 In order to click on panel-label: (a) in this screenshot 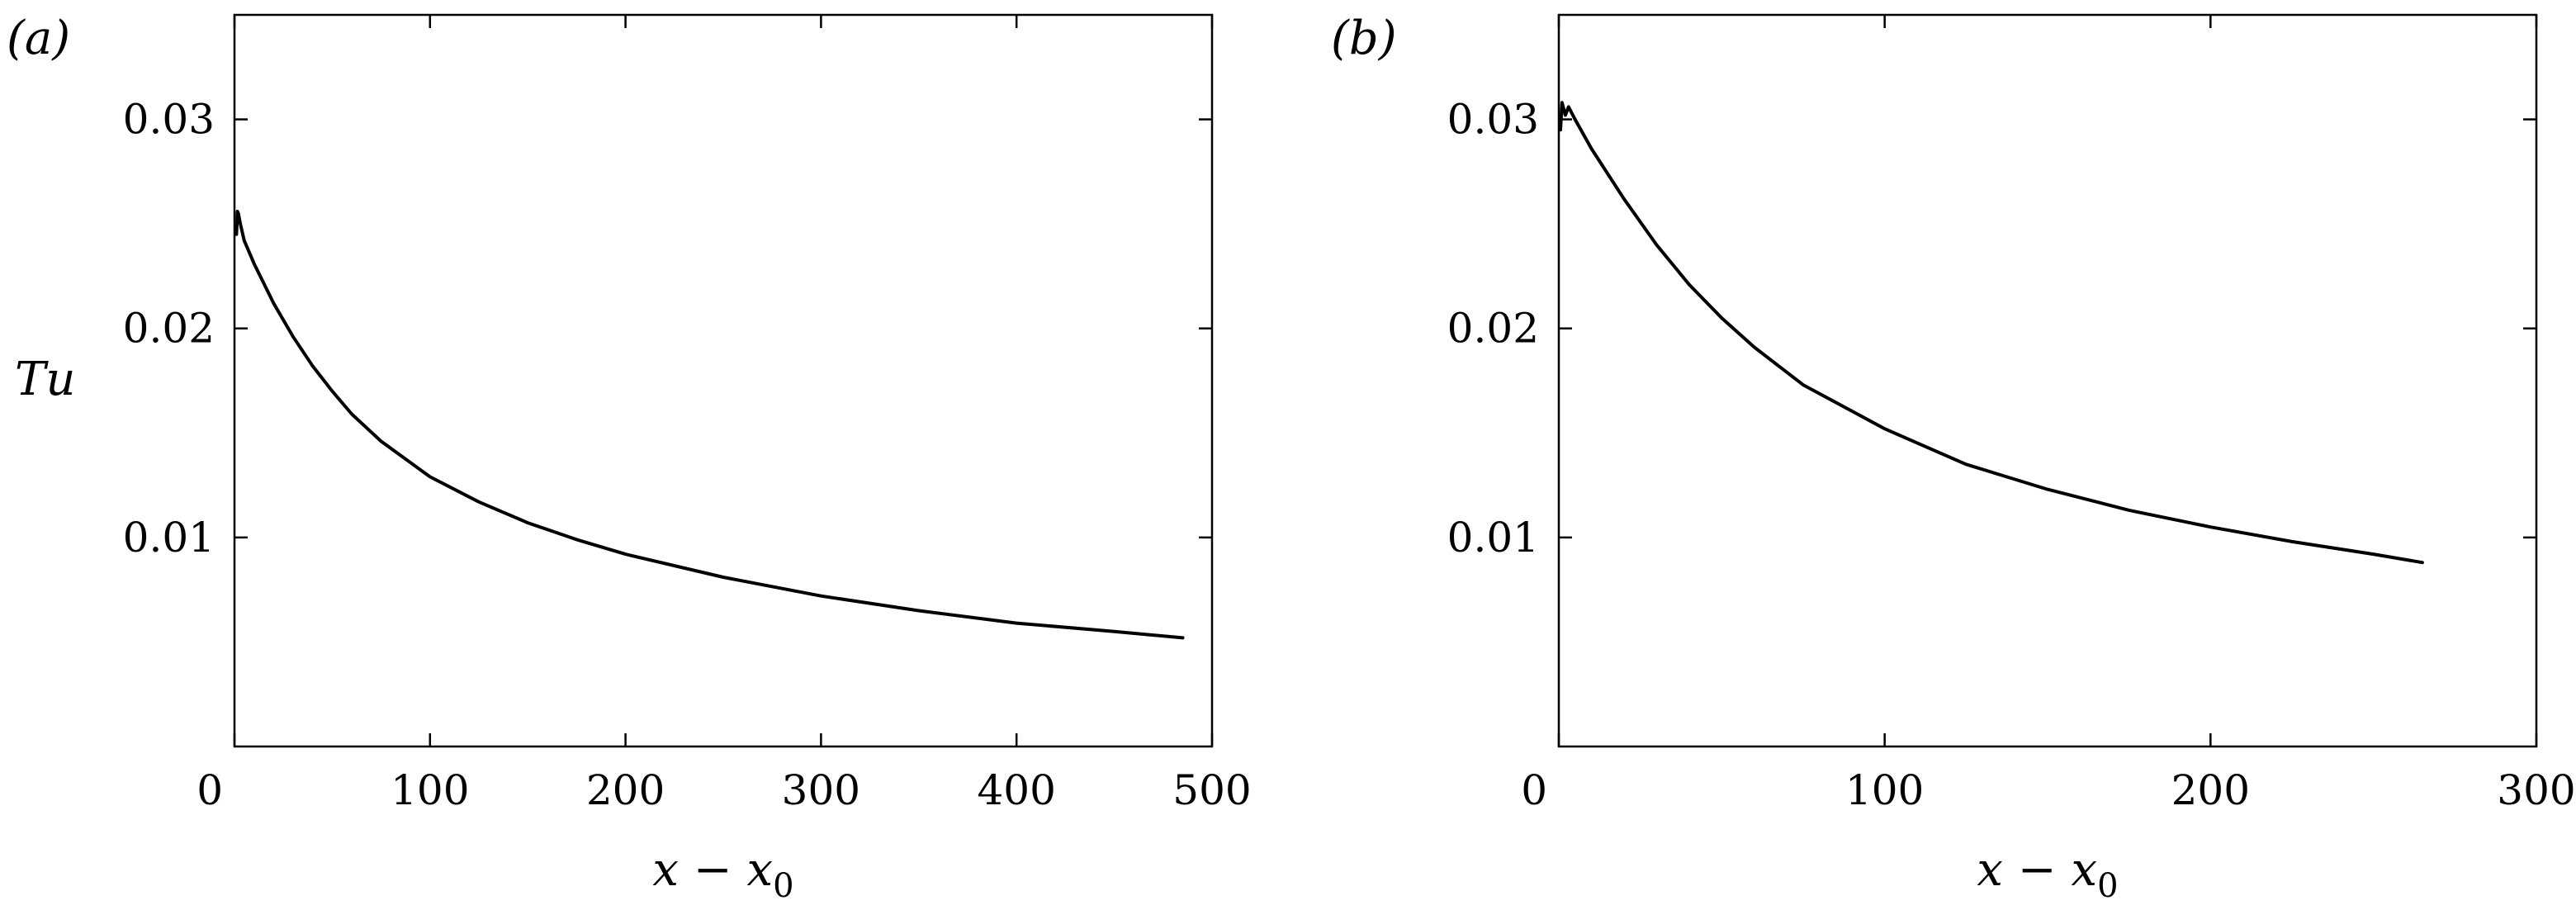, I will do `click(38, 38)`.